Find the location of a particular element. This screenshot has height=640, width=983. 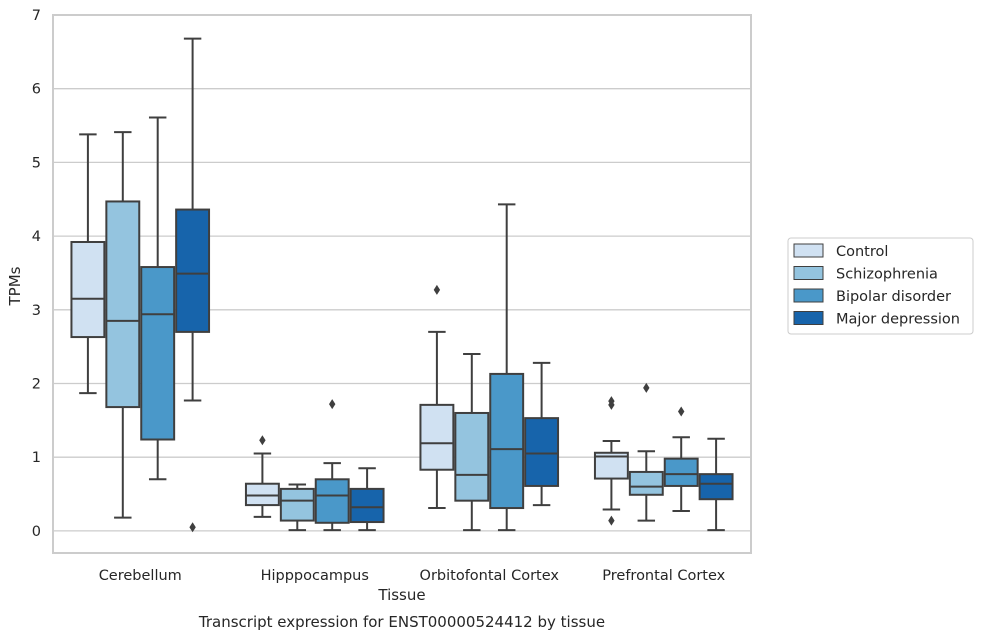

legend-label: Control is located at coordinates (862, 252).